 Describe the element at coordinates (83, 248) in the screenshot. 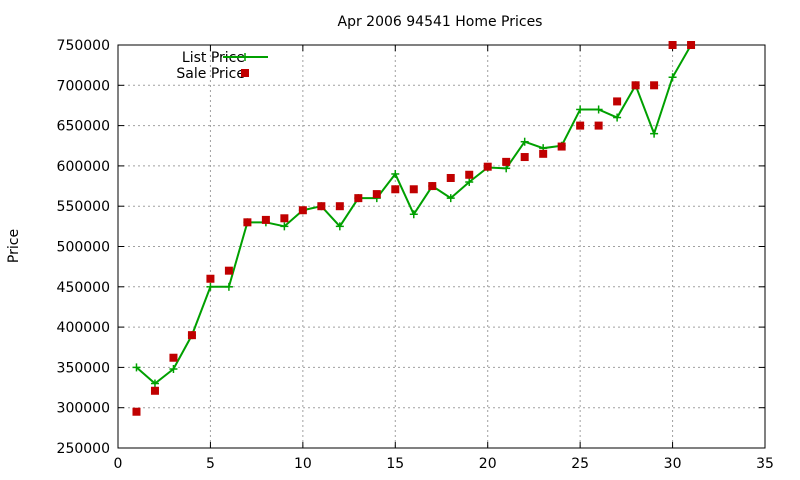

I see `y-tick-label: 500000` at that location.